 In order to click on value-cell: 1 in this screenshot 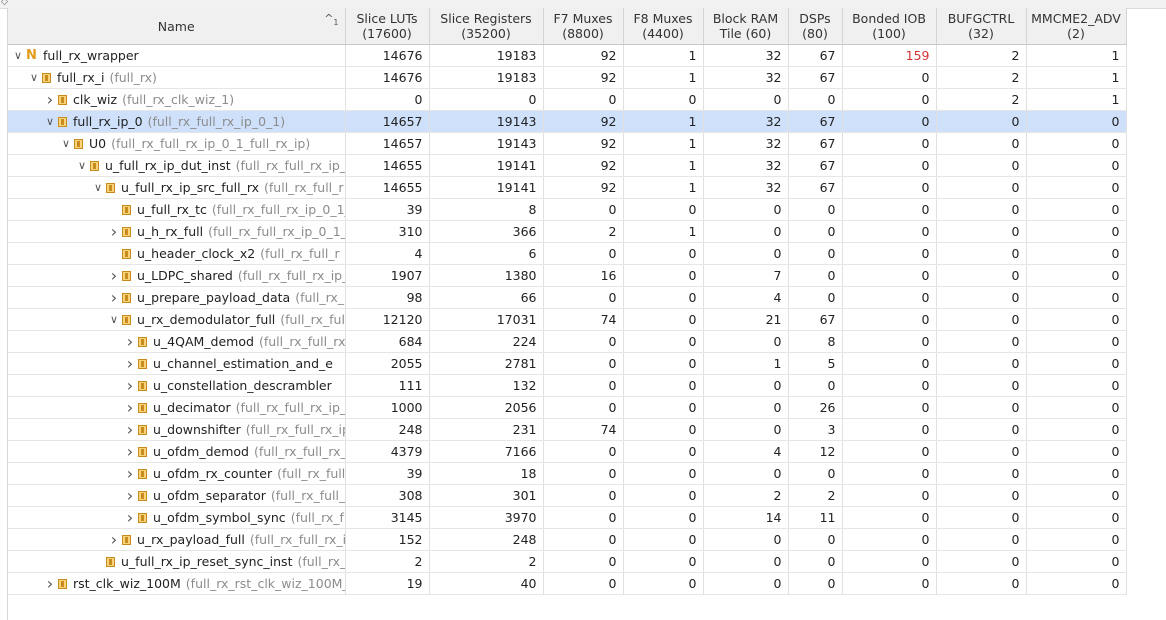, I will do `click(1076, 99)`.